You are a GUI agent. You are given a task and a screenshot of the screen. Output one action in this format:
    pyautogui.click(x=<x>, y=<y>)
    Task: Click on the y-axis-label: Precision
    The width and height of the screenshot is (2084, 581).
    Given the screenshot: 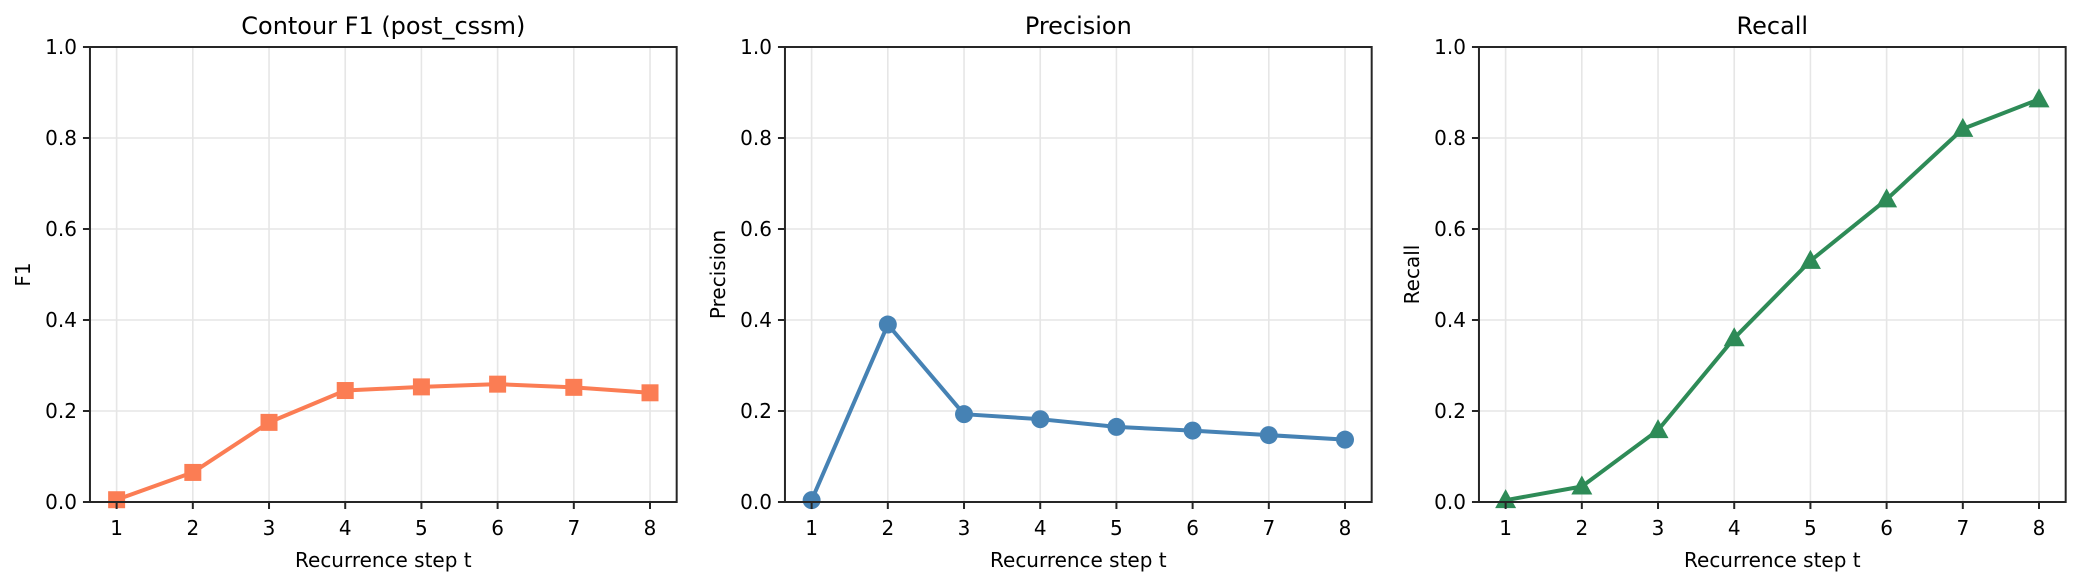 What is the action you would take?
    pyautogui.click(x=718, y=274)
    